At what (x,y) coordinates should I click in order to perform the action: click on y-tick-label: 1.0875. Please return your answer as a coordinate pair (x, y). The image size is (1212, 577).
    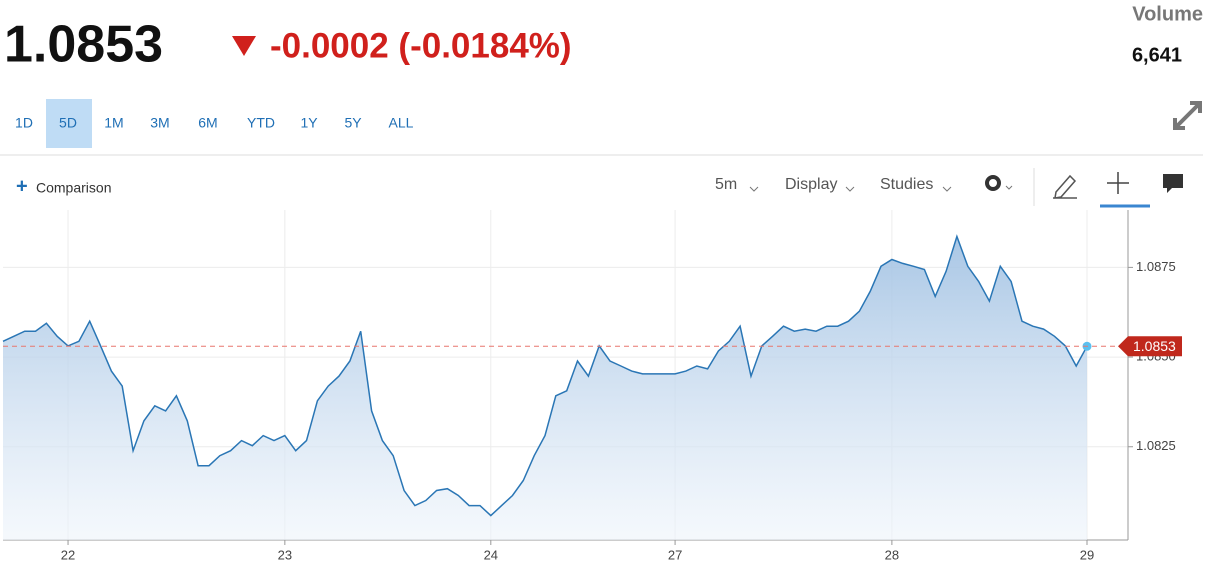
    Looking at the image, I should click on (1156, 266).